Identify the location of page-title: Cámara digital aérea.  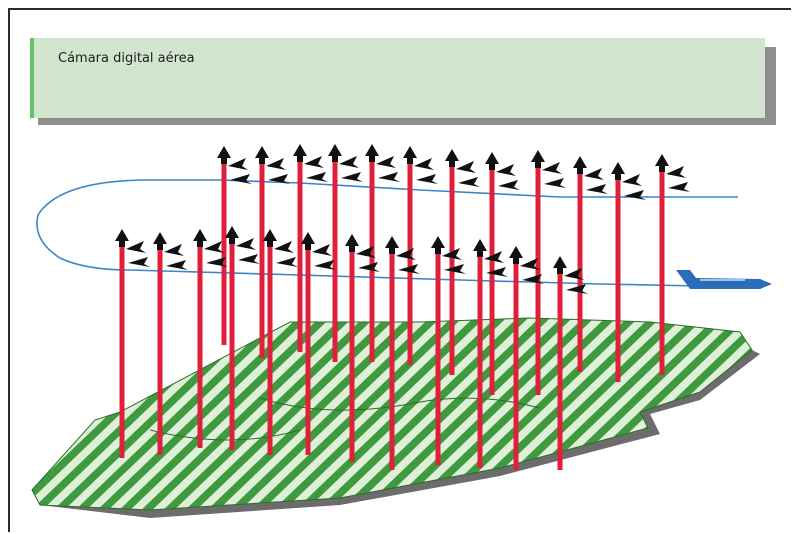
(126, 58).